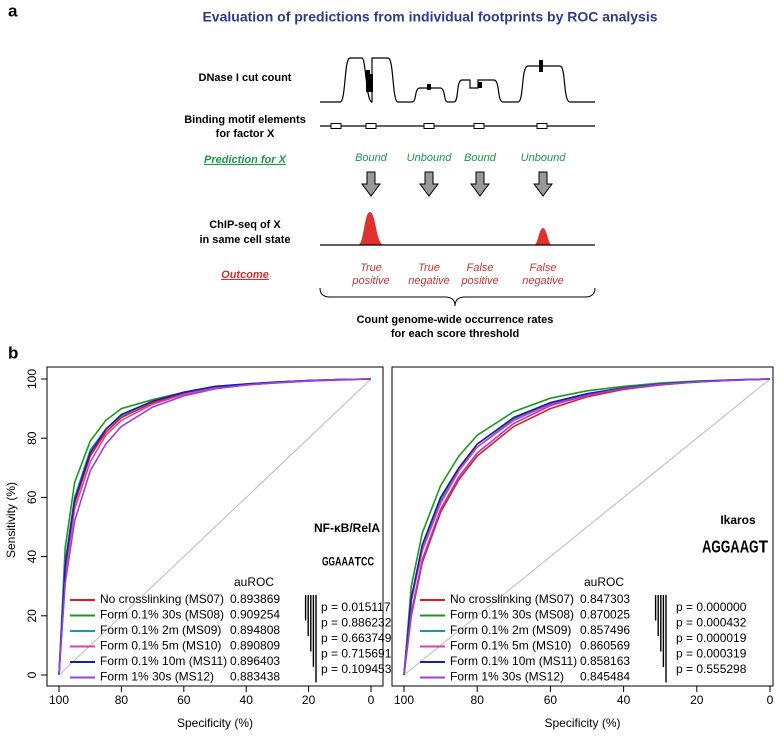  I want to click on panel-label: a, so click(13, 10).